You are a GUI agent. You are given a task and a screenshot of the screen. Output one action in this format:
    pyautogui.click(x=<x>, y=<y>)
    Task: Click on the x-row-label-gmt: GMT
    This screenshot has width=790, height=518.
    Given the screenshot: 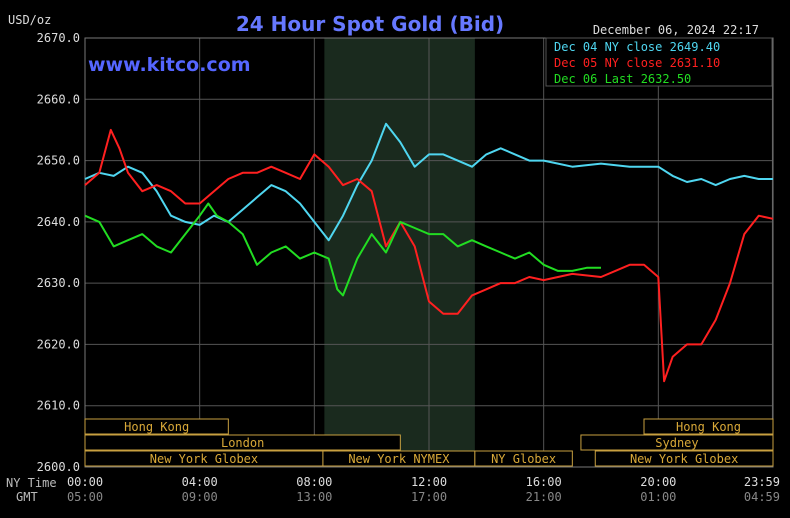 What is the action you would take?
    pyautogui.click(x=27, y=497)
    